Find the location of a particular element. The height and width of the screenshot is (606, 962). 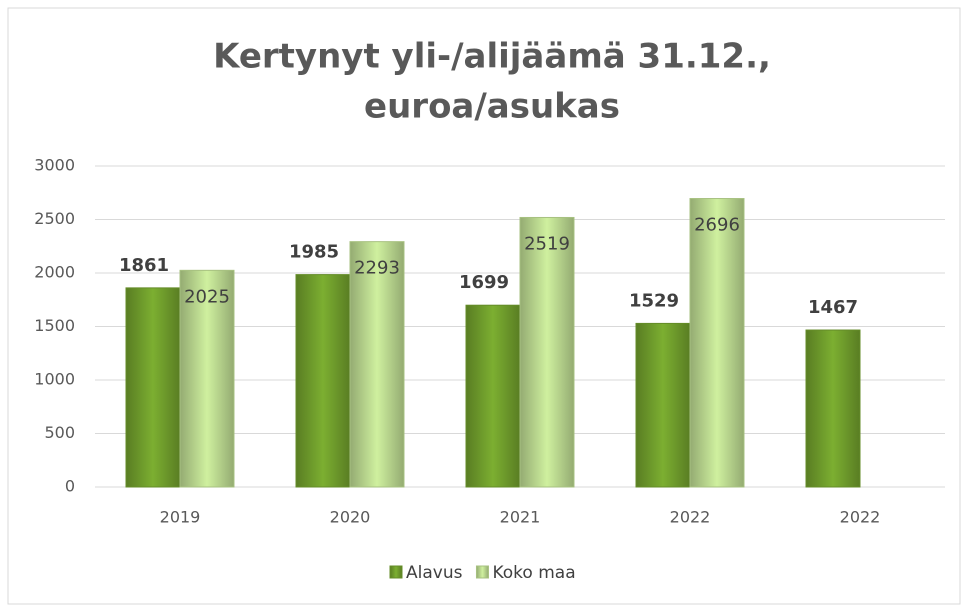

x-tick-label: 2019 is located at coordinates (180, 517).